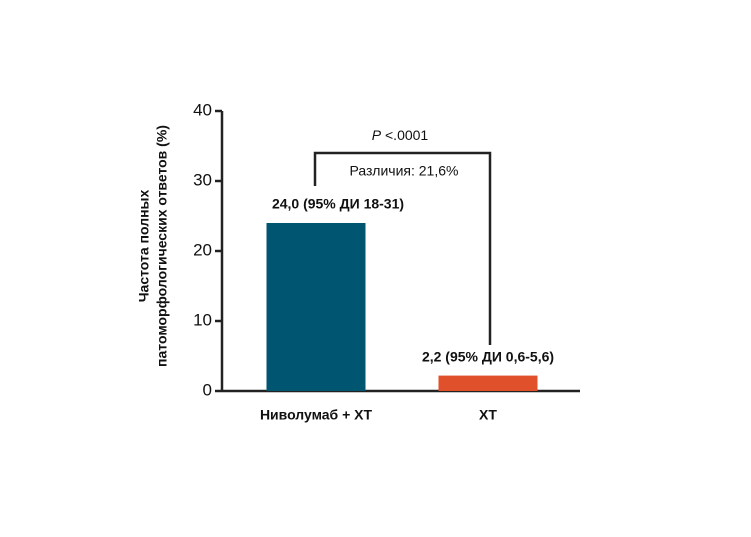  I want to click on y-tick-label: 20, so click(202, 249).